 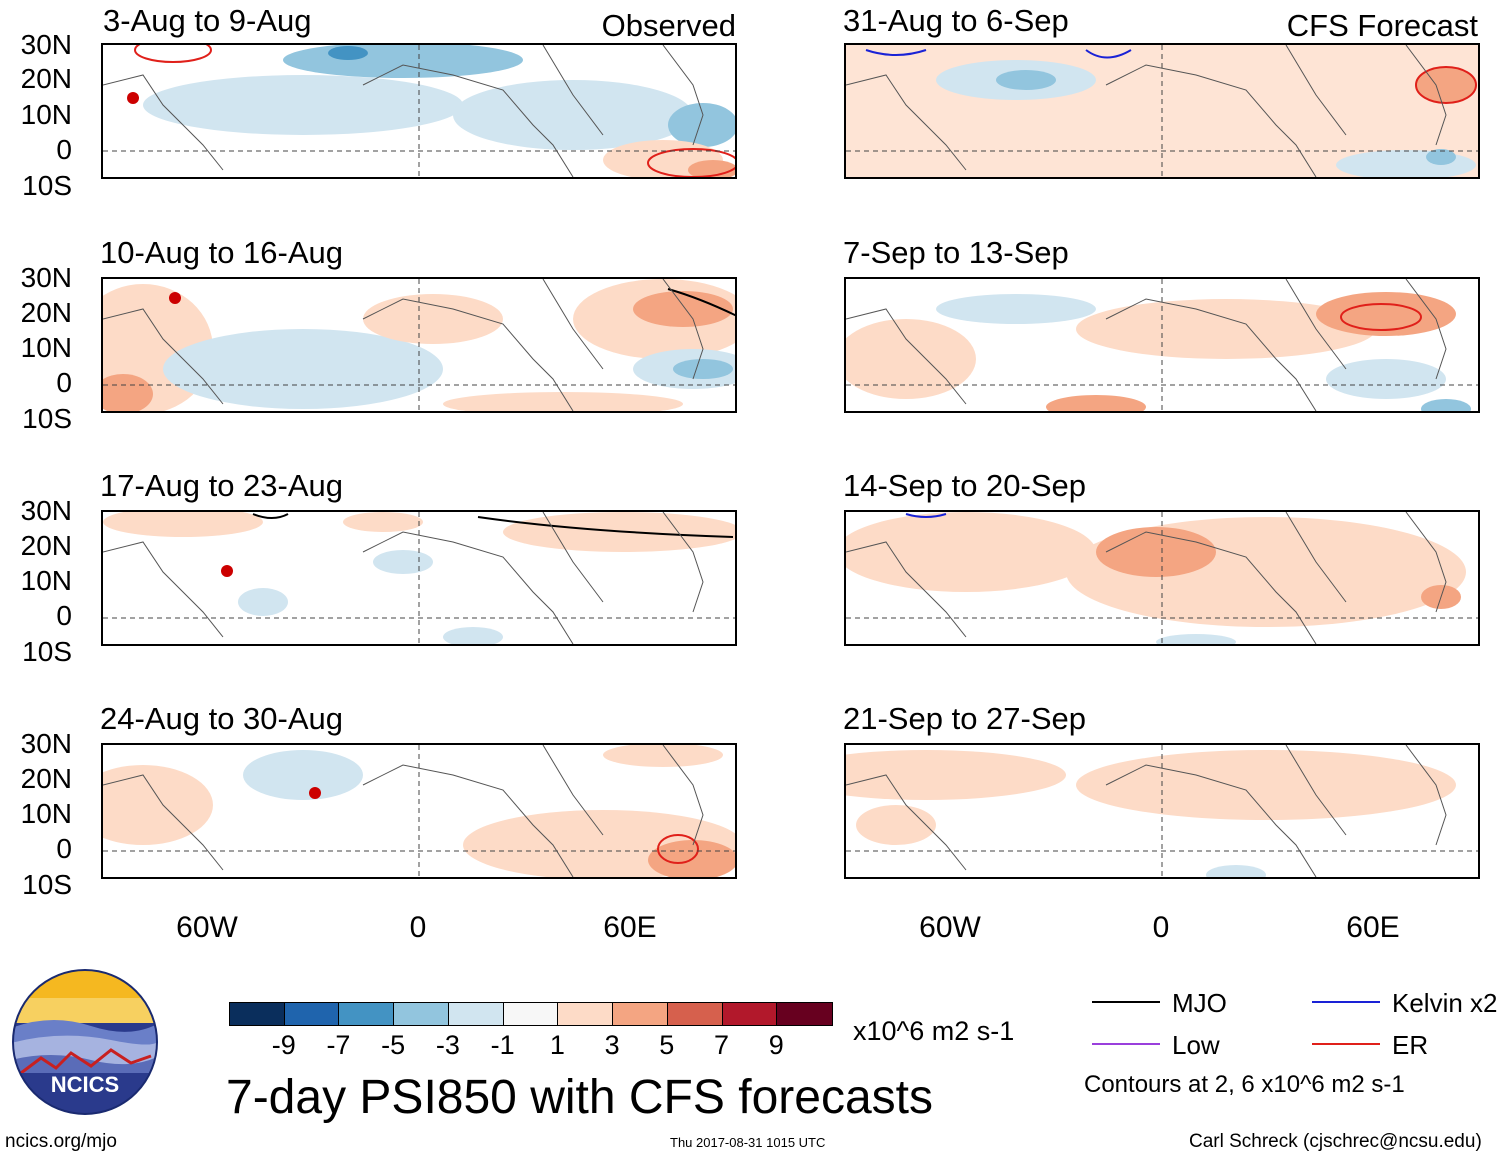 What do you see at coordinates (956, 20) in the screenshot?
I see `panel-title: 31-Aug to 6-Sep` at bounding box center [956, 20].